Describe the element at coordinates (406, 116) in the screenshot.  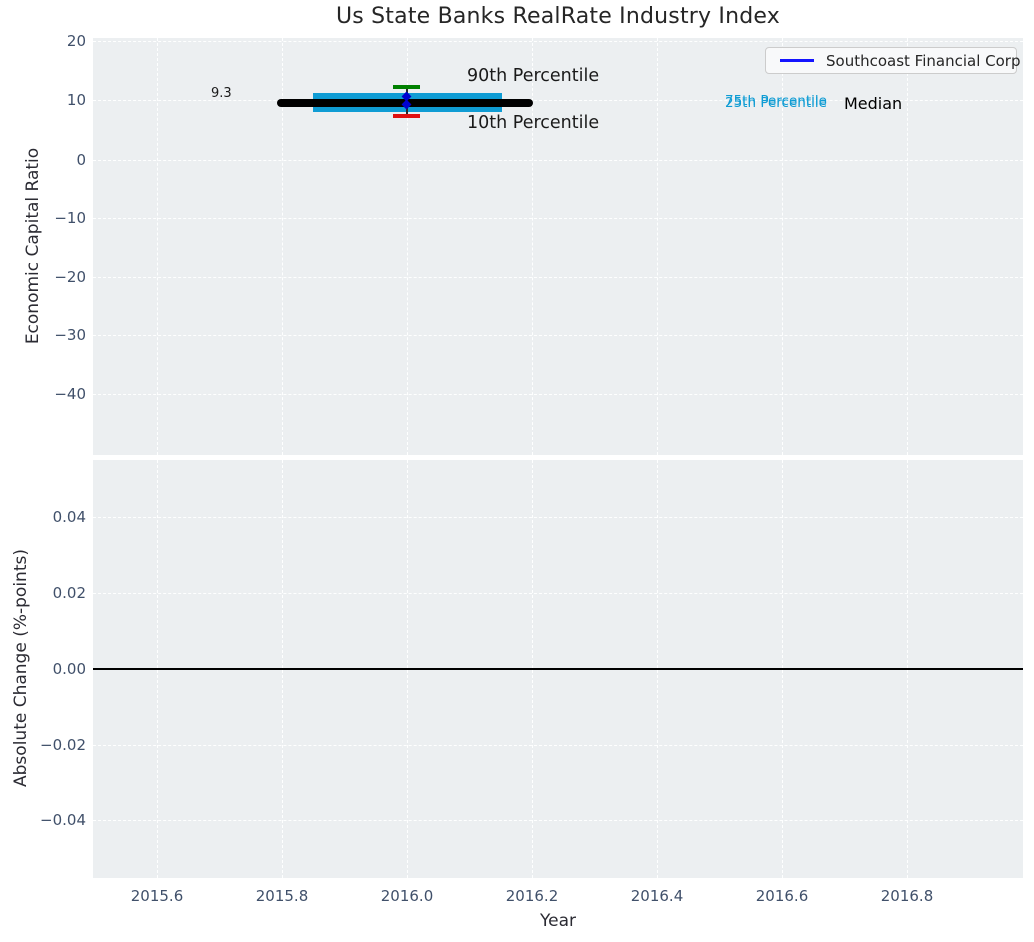
I see `errorbar-cap-10th` at that location.